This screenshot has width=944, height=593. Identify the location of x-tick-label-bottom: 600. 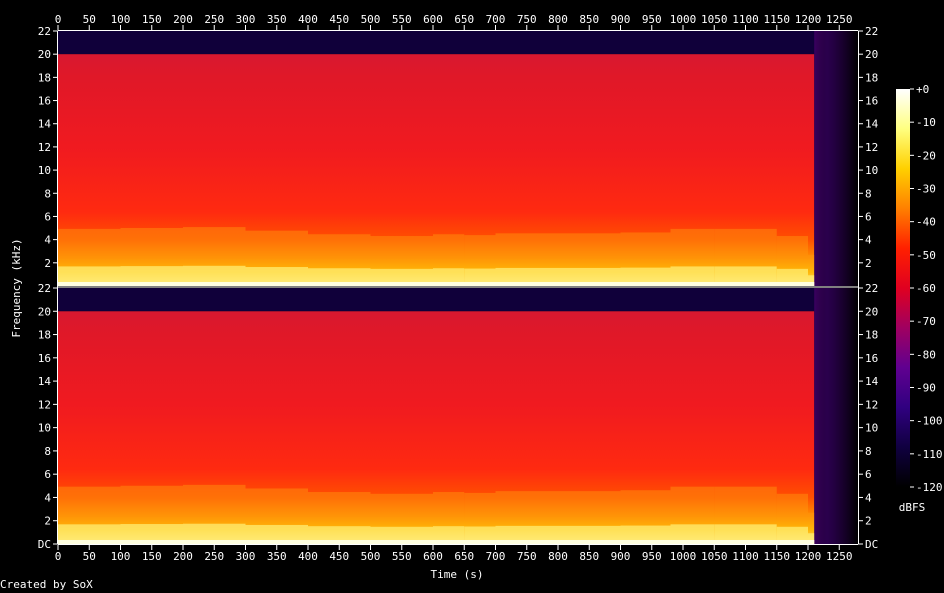
(433, 556).